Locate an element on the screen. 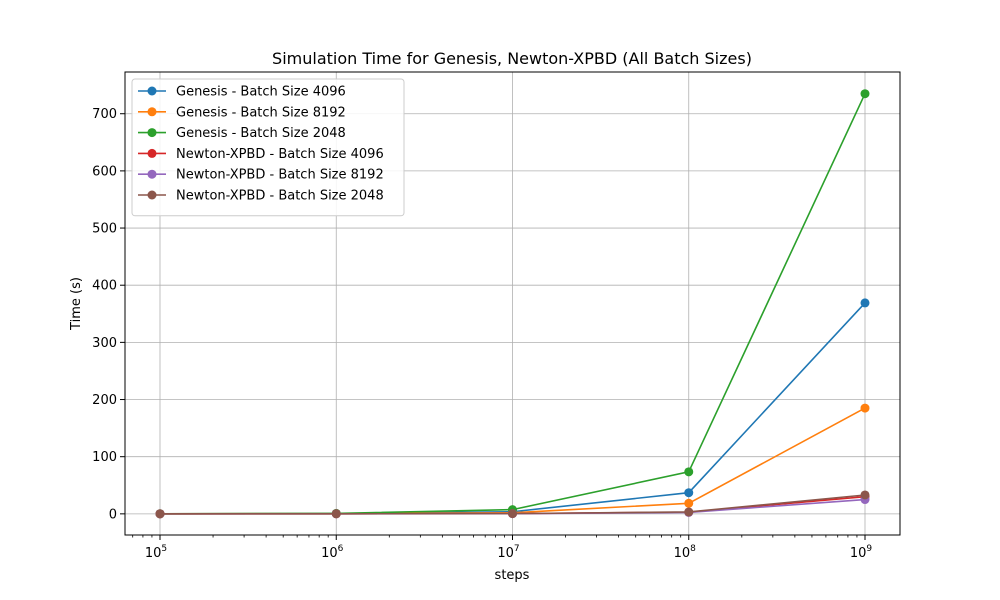 The image size is (1000, 600). x-axis-label: steps is located at coordinates (512, 575).